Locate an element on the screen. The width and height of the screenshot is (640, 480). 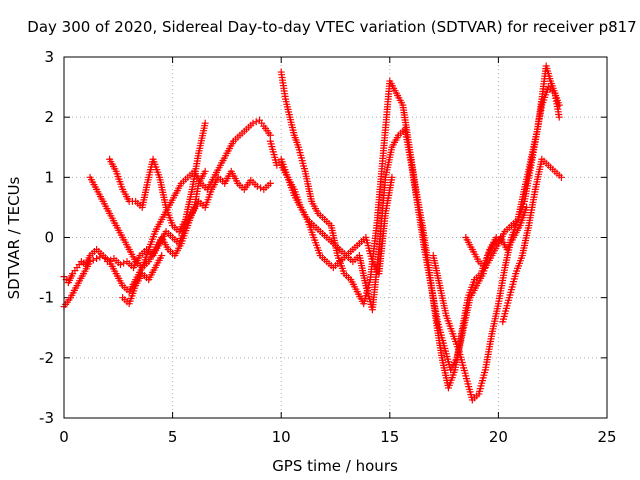
x-tick-label: 10 is located at coordinates (281, 437).